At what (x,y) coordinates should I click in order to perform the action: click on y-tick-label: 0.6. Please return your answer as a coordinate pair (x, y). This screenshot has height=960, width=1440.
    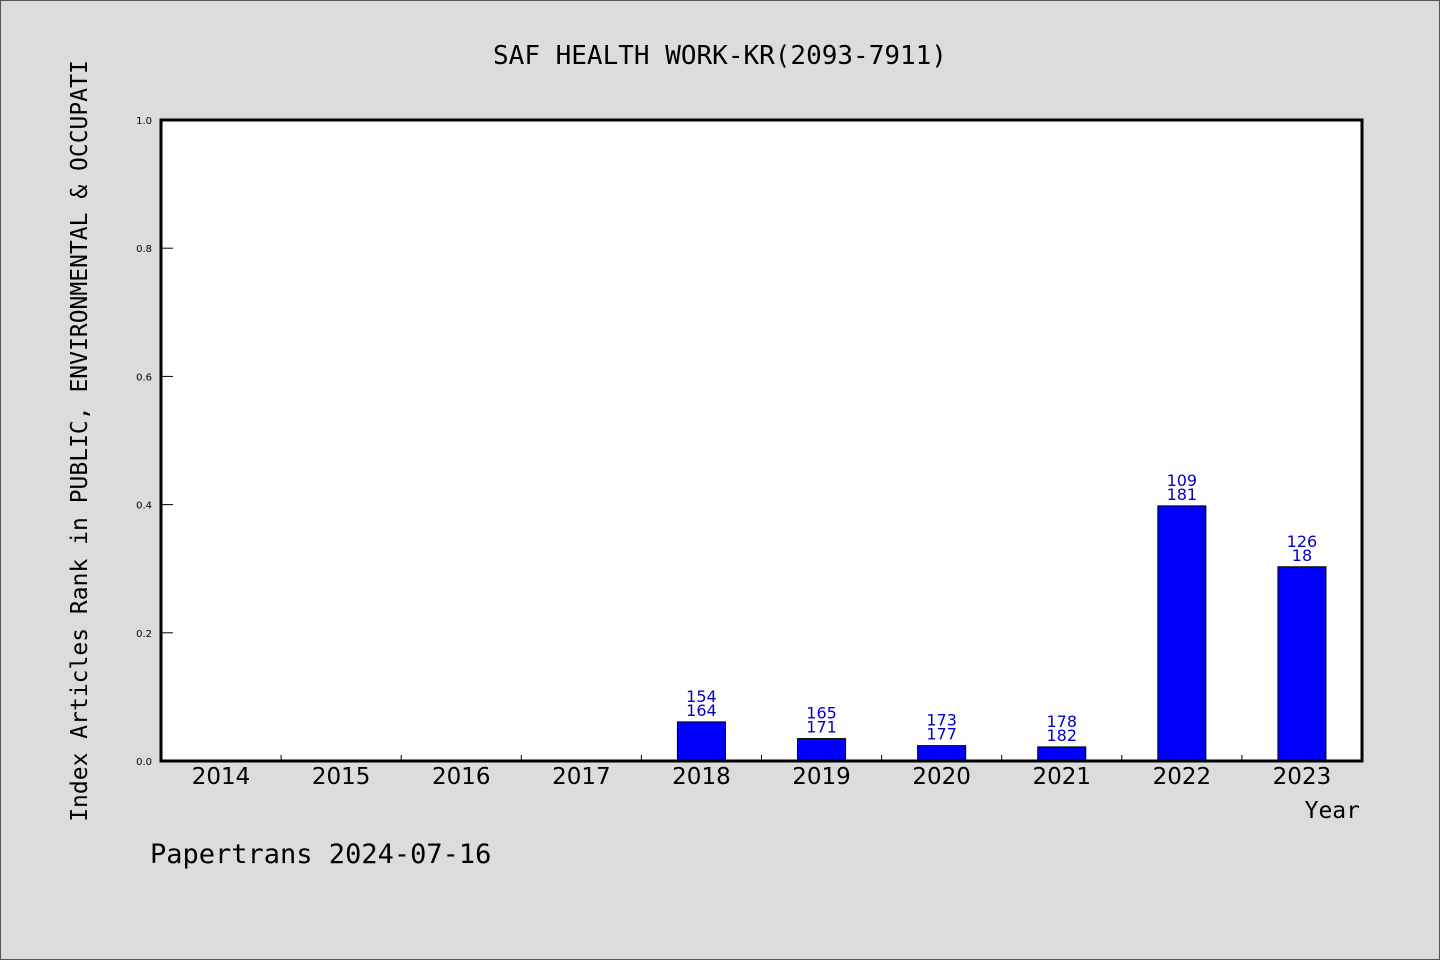
    Looking at the image, I should click on (144, 377).